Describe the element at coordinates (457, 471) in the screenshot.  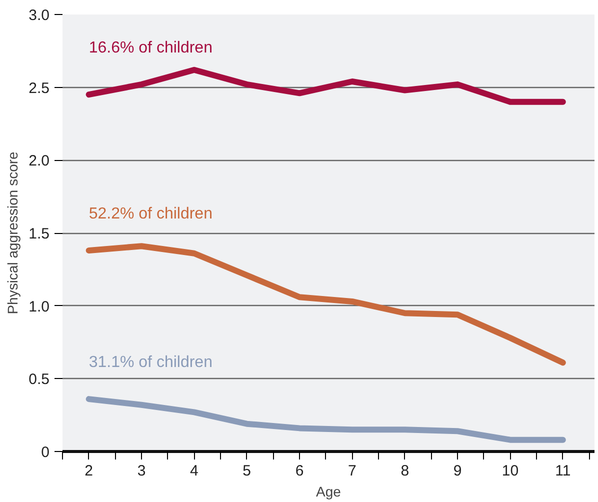
I see `x-tick-label: 9` at that location.